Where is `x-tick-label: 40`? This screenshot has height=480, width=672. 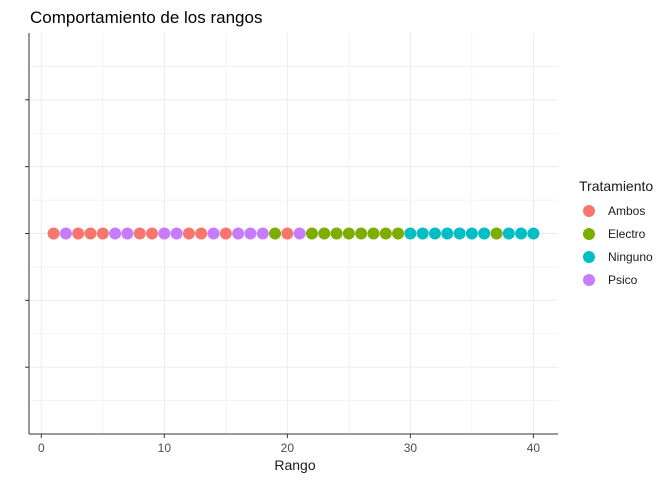
x-tick-label: 40 is located at coordinates (534, 448).